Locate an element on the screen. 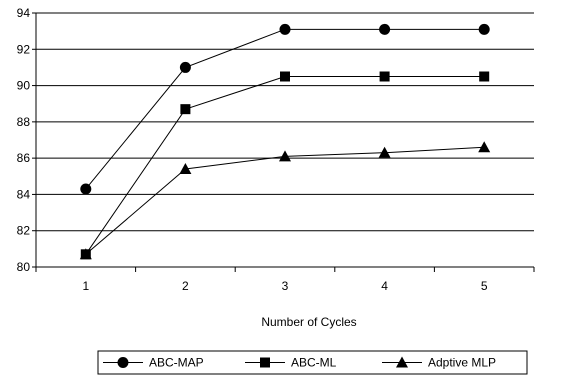 The height and width of the screenshot is (381, 572). legend-label: Adptive MLP is located at coordinates (462, 363).